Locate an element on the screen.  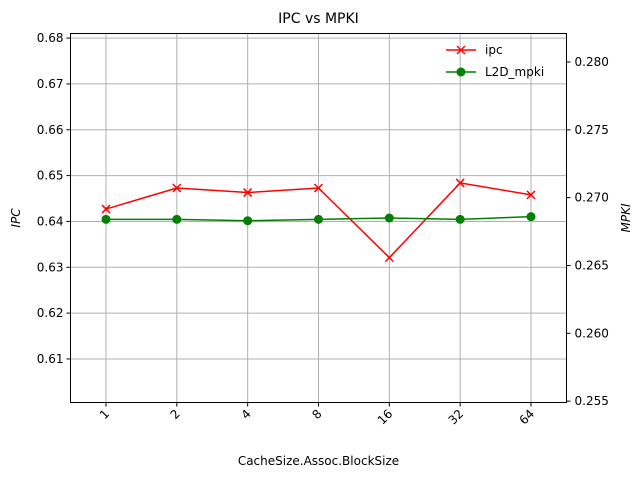
x-tick-label: 2 is located at coordinates (175, 414).